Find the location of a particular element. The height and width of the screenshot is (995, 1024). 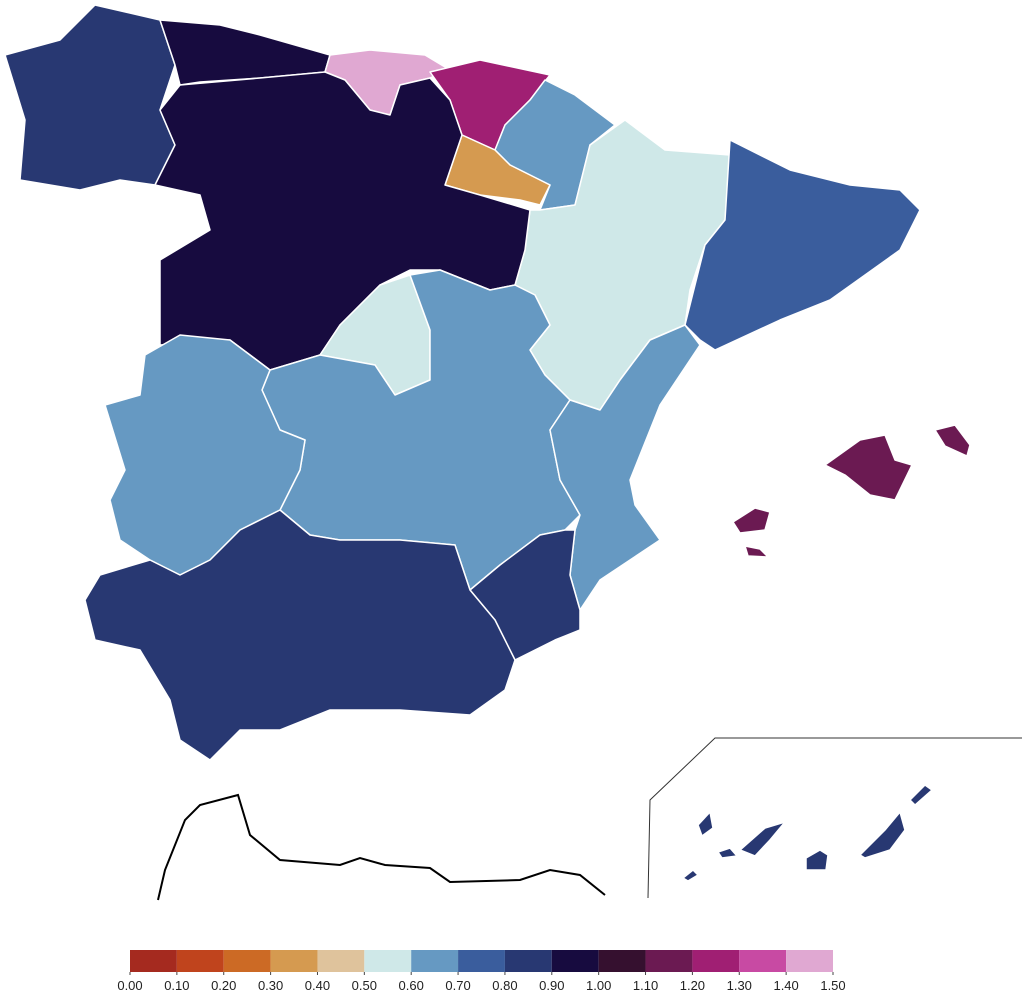

legend-tick-label: 0.40 is located at coordinates (317, 985).